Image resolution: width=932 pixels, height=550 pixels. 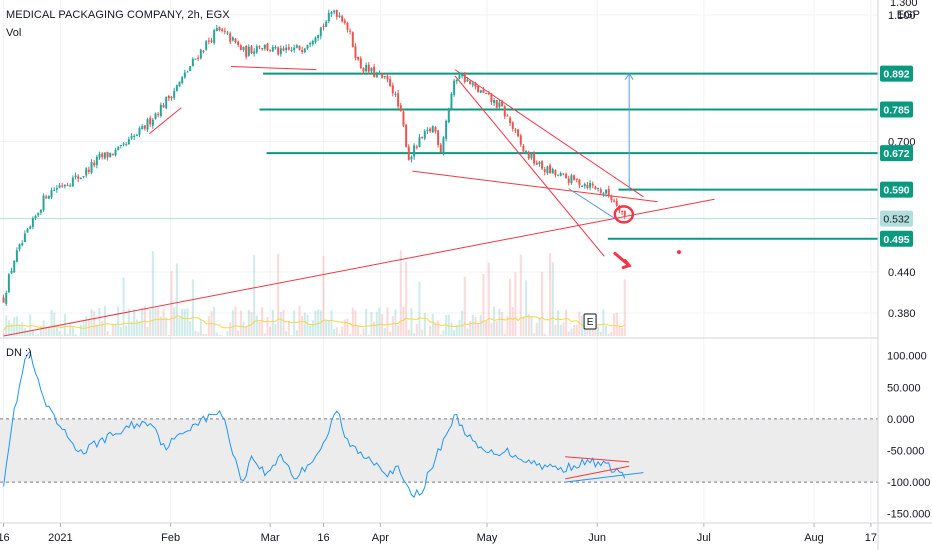 I want to click on last-price-badge, so click(x=896, y=218).